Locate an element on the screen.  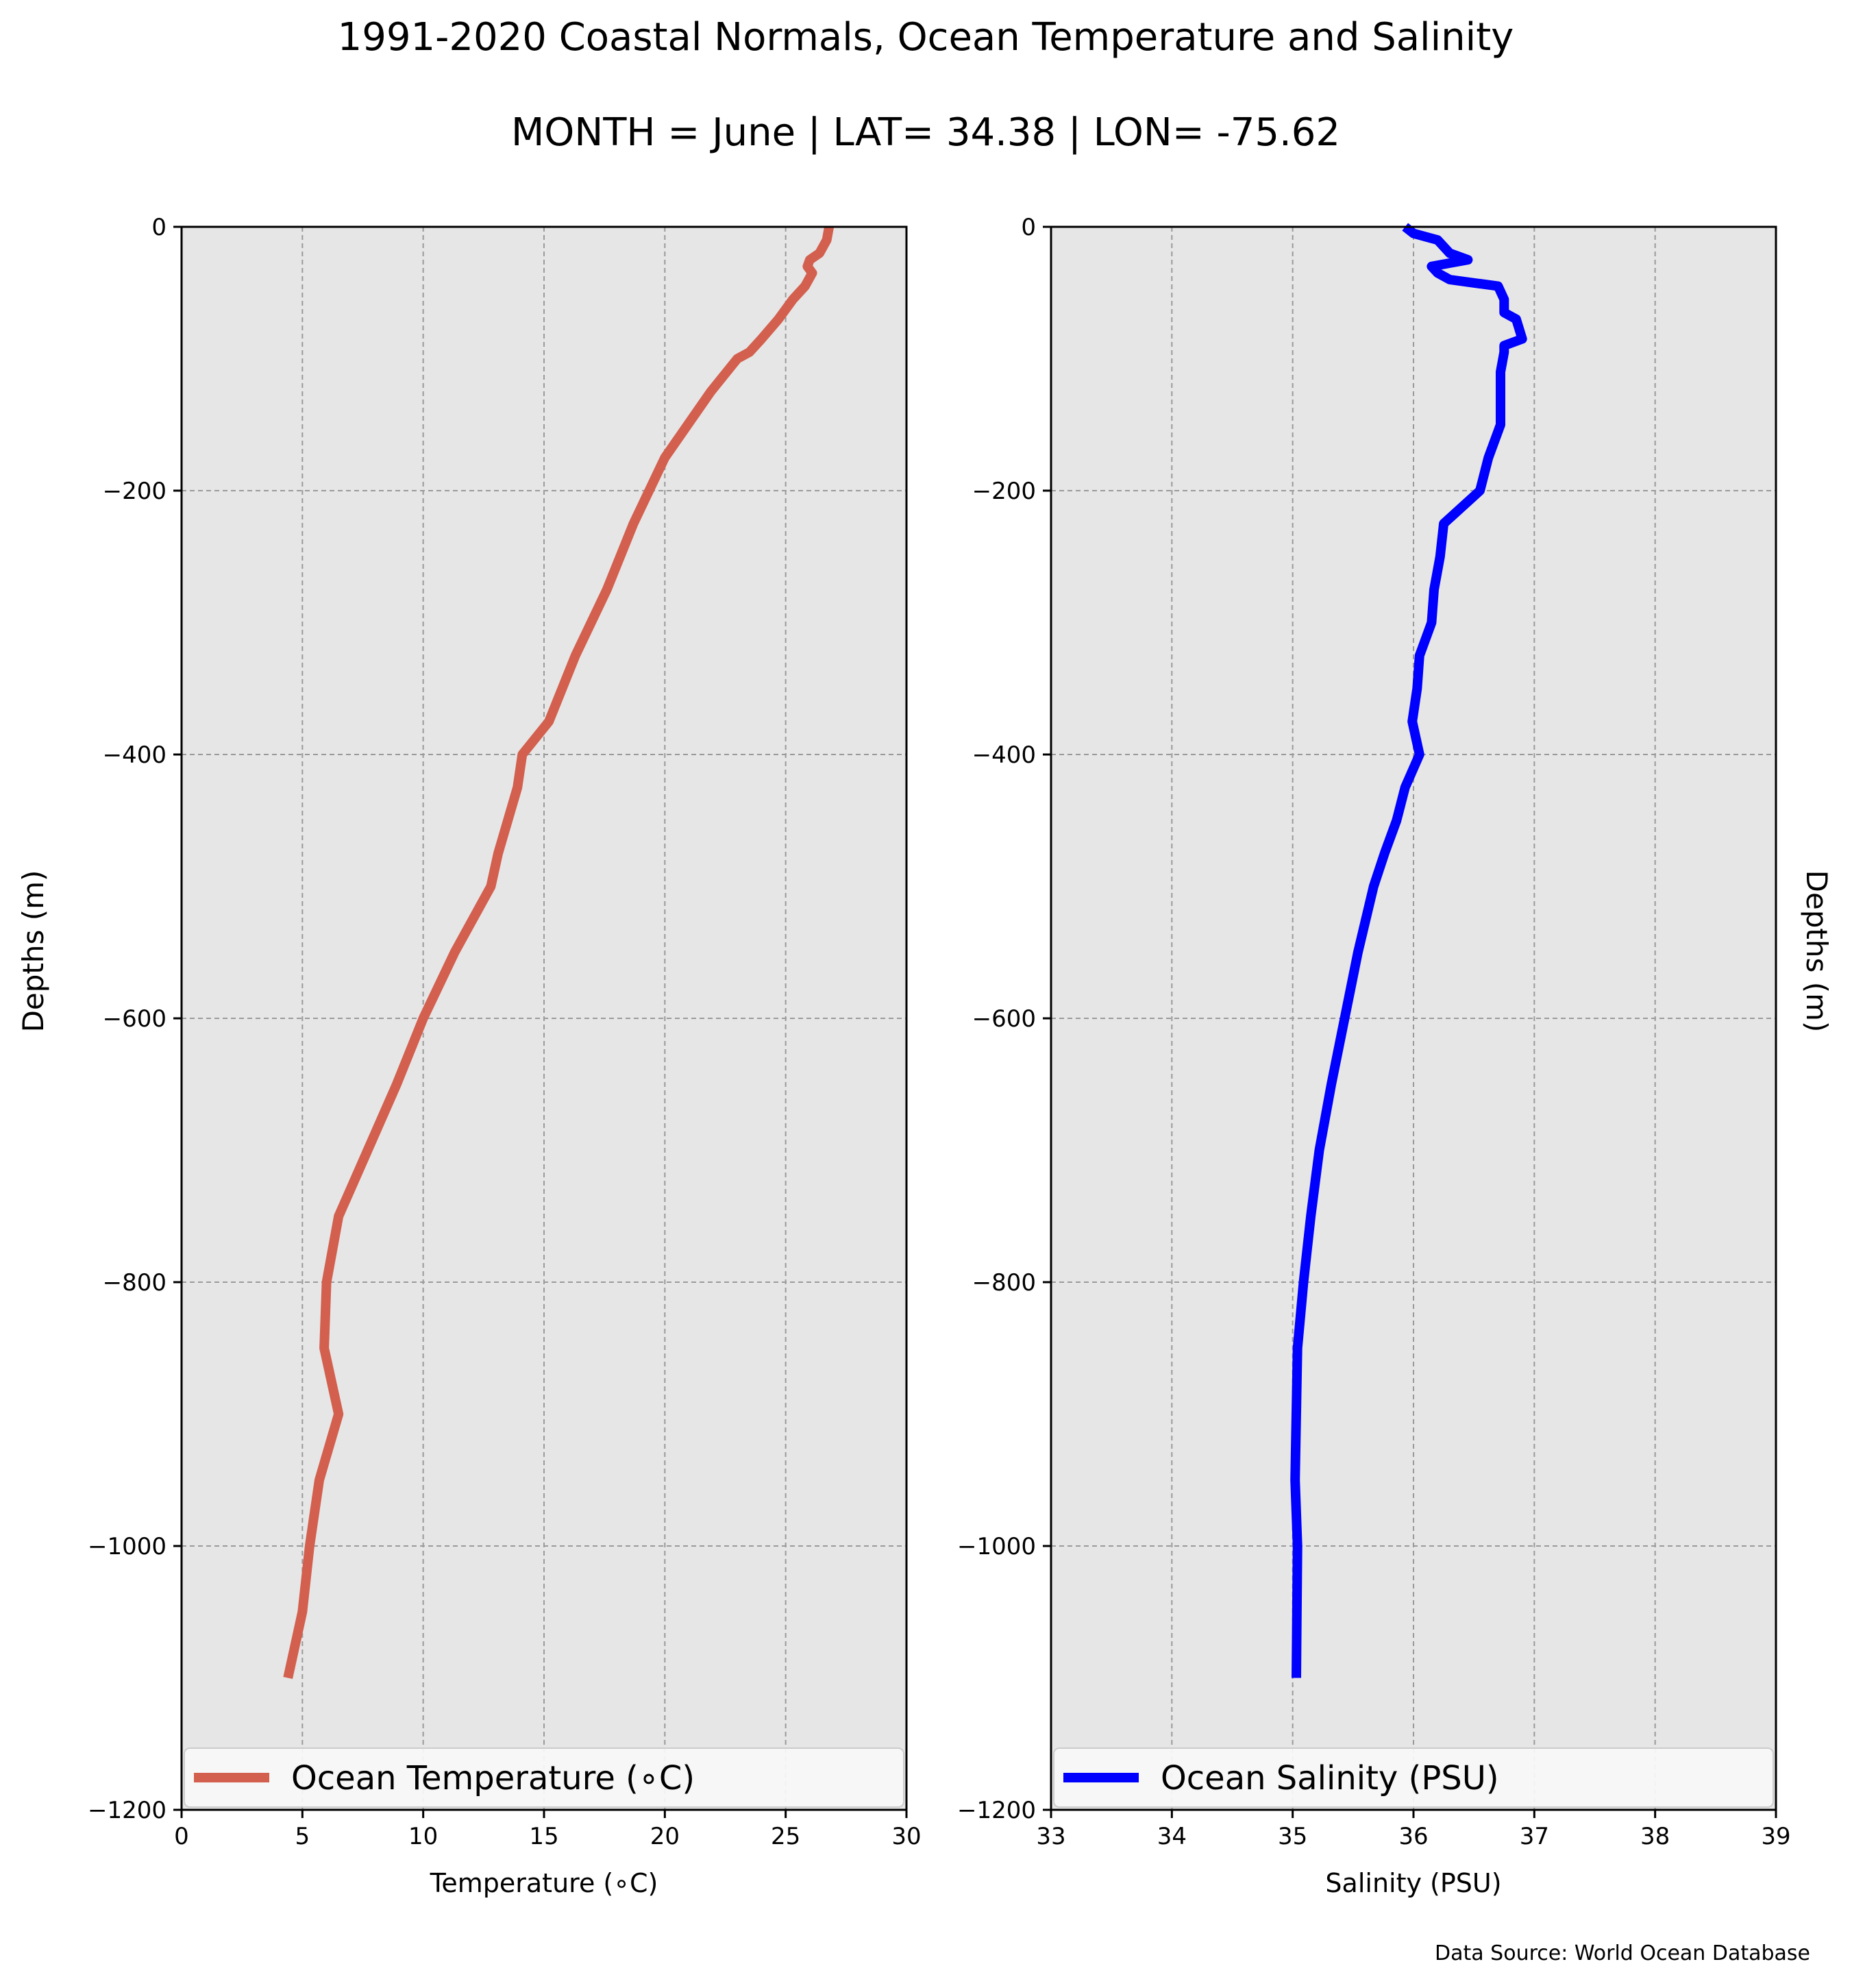
salinity-legend is located at coordinates (1413, 1777).